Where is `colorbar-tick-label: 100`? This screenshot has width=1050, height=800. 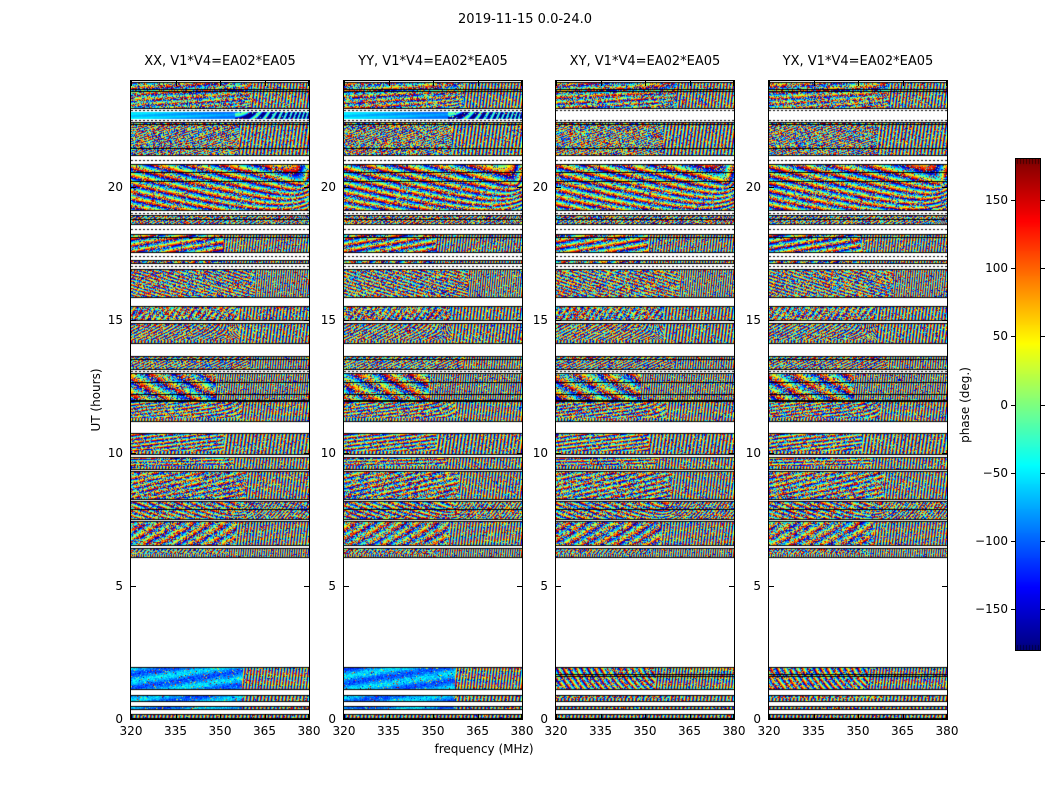
colorbar-tick-label: 100 is located at coordinates (996, 268).